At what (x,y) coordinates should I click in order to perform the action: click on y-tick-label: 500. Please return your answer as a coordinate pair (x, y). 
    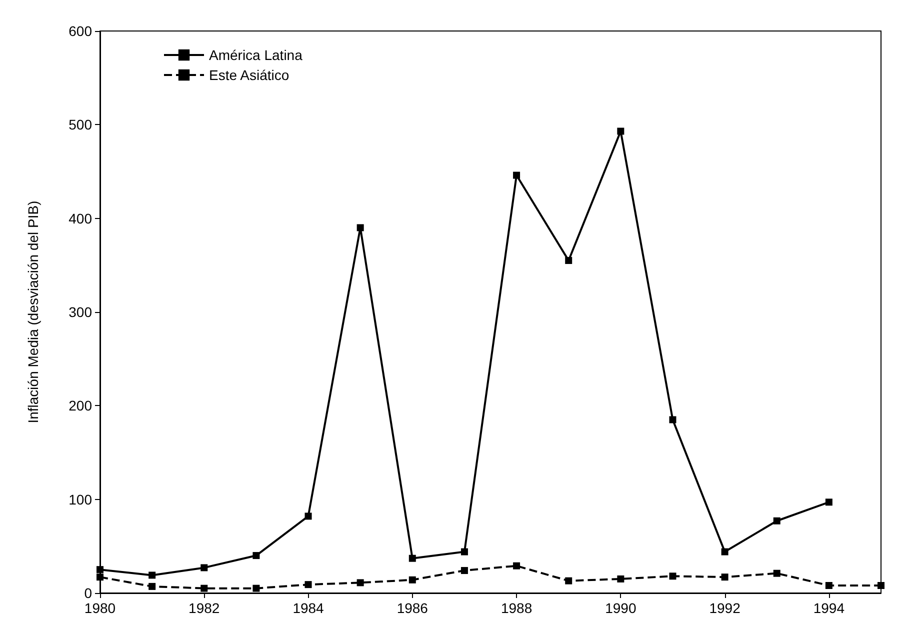
    Looking at the image, I should click on (80, 124).